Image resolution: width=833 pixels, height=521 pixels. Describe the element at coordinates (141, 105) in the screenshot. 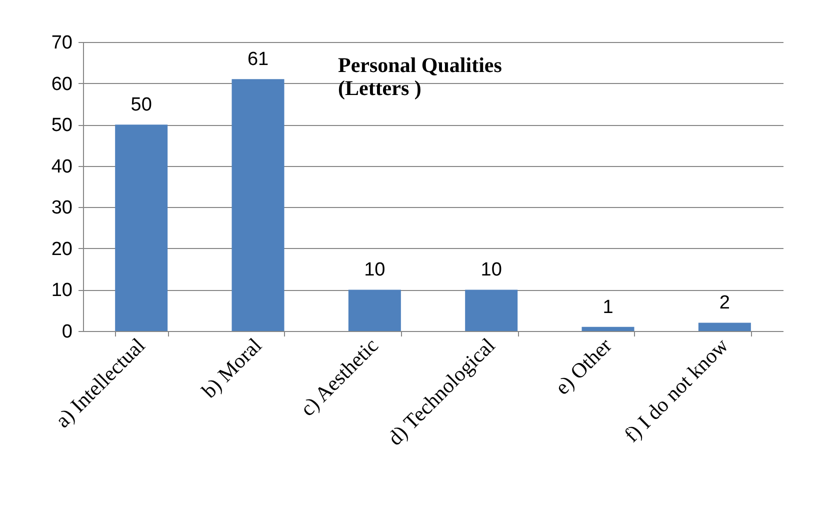

I see `data-label: 50` at that location.